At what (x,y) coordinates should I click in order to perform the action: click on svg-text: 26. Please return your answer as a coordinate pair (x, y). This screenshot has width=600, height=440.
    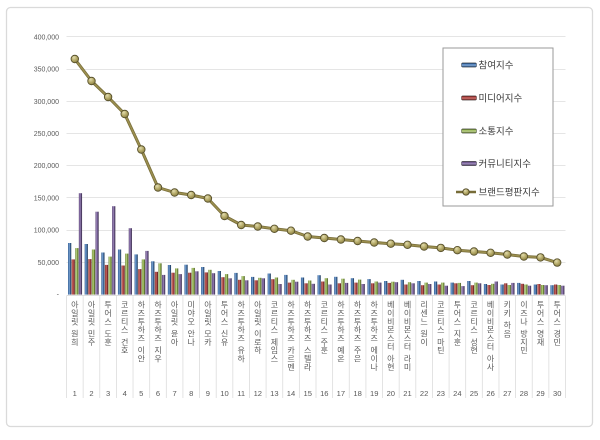
    Looking at the image, I should click on (490, 393).